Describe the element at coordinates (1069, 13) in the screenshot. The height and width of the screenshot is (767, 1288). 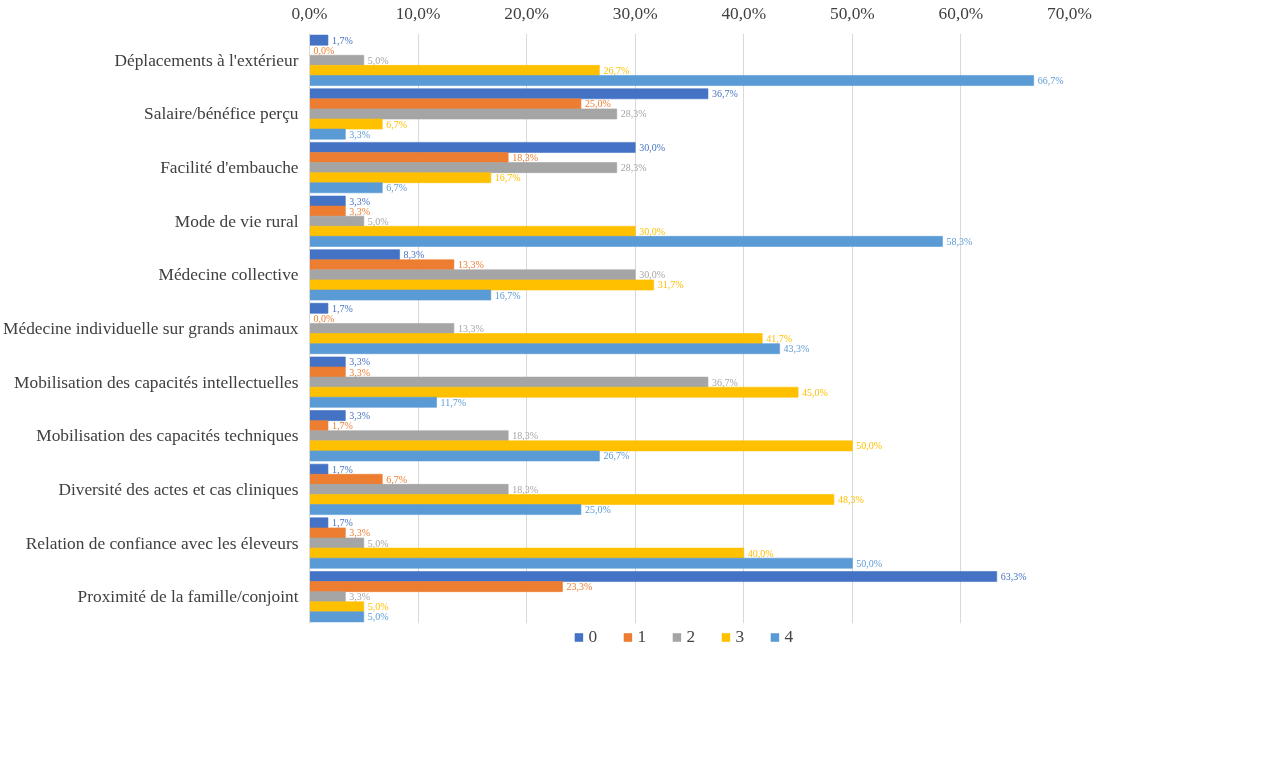
I see `x-tick-label: 70,0%` at that location.